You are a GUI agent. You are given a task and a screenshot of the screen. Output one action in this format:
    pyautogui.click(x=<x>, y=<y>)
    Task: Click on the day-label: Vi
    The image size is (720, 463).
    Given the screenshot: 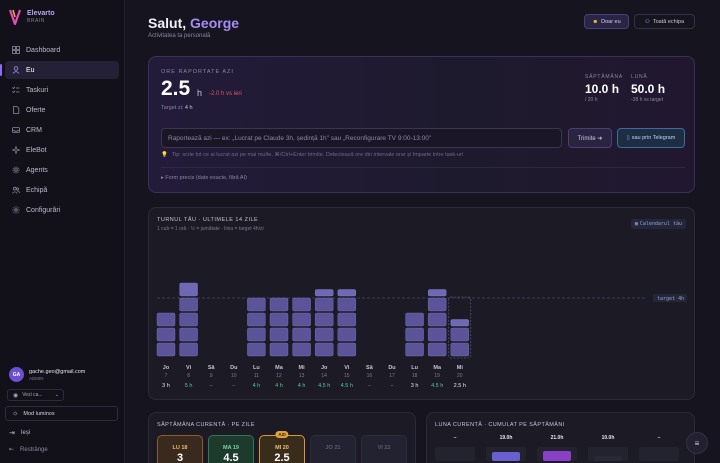 What is the action you would take?
    pyautogui.click(x=347, y=368)
    